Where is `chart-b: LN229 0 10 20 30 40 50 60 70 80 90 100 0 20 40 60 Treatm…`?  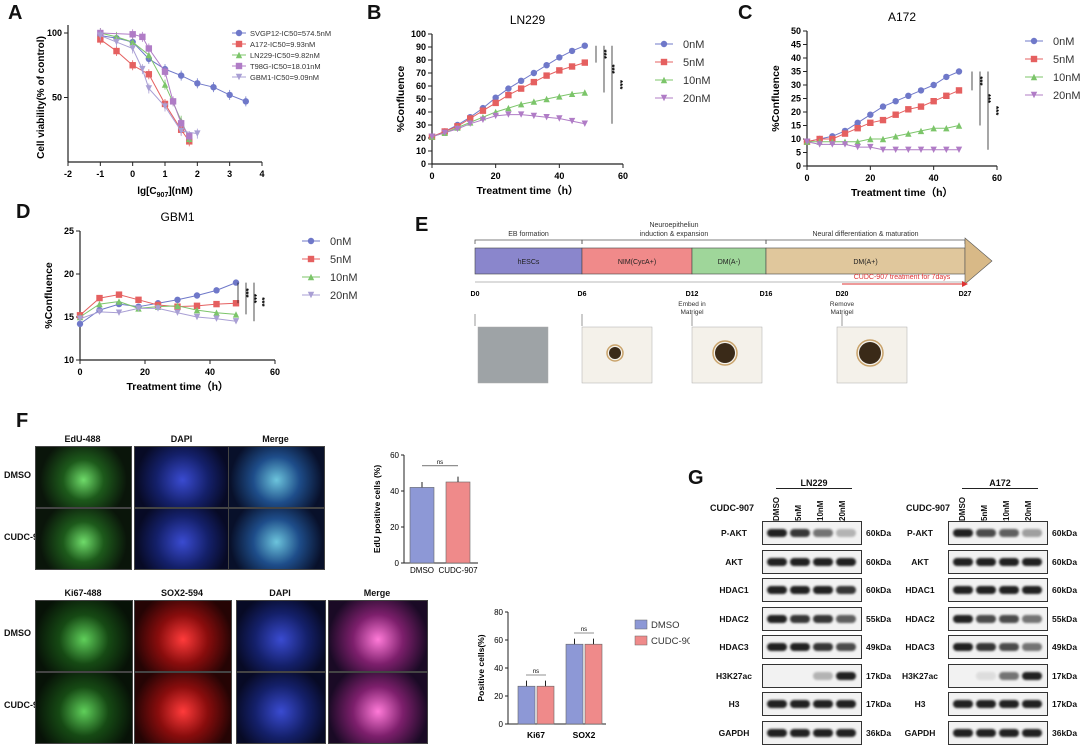 chart-b: LN229 0 10 20 30 40 50 60 70 80 90 100 0 20 40 60 Treatm… is located at coordinates (553, 105).